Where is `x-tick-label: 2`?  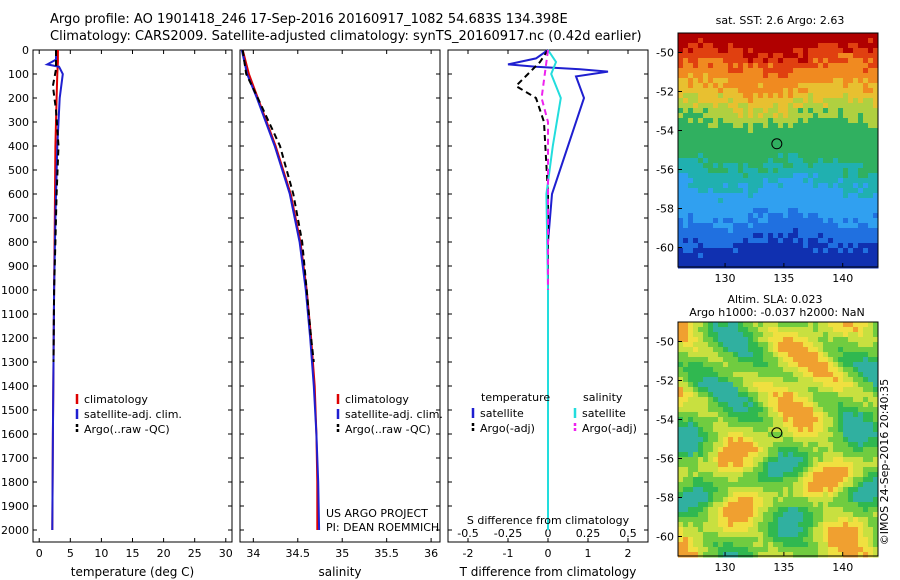
x-tick-label: 2 is located at coordinates (628, 553).